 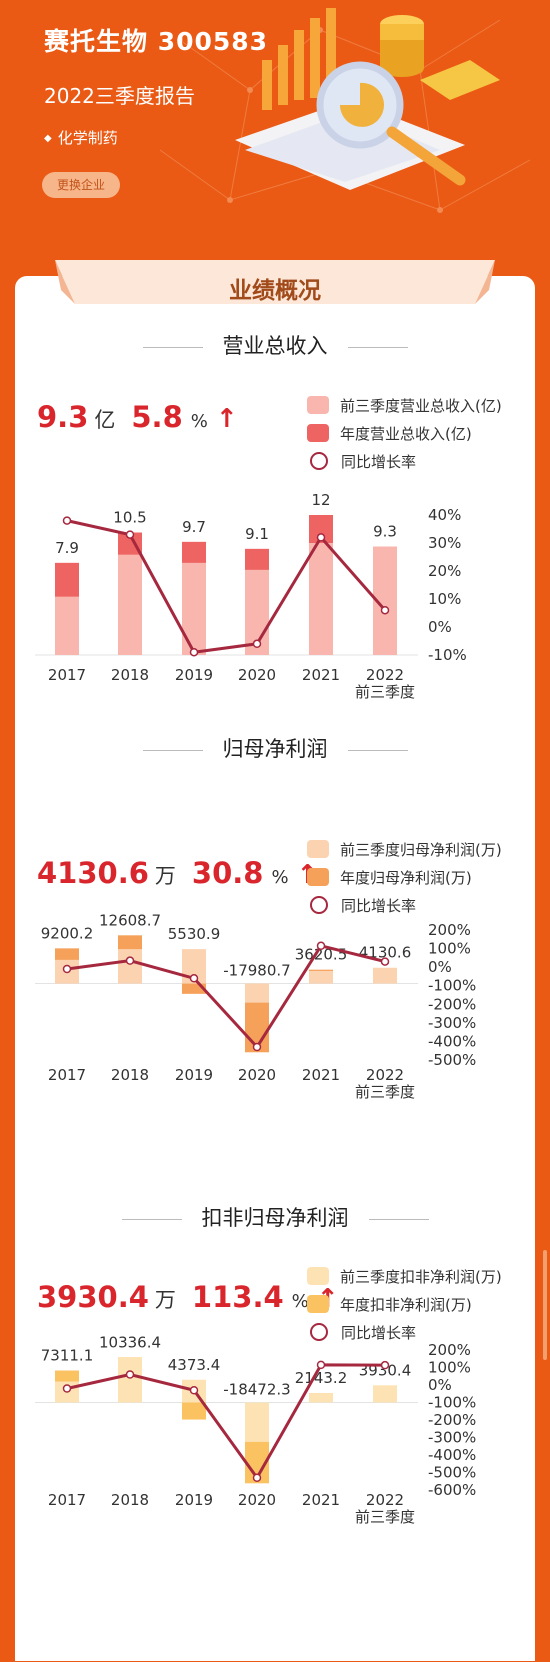 I want to click on value-label: 5530.9, so click(x=194, y=934).